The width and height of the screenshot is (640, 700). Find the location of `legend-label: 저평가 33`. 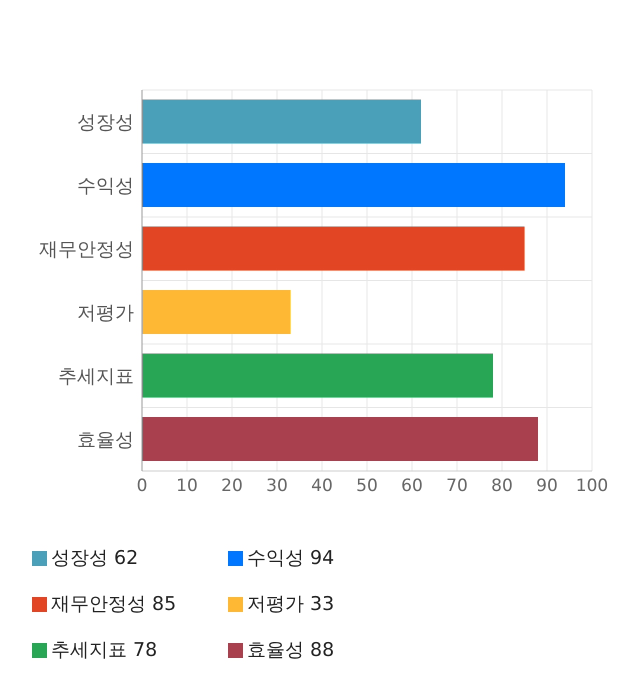

legend-label: 저평가 33 is located at coordinates (290, 604).